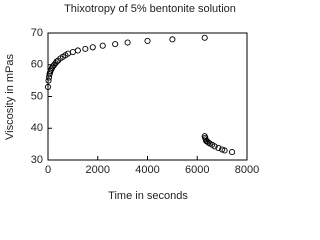  What do you see at coordinates (48, 170) in the screenshot?
I see `x-tick-label: 0` at bounding box center [48, 170].